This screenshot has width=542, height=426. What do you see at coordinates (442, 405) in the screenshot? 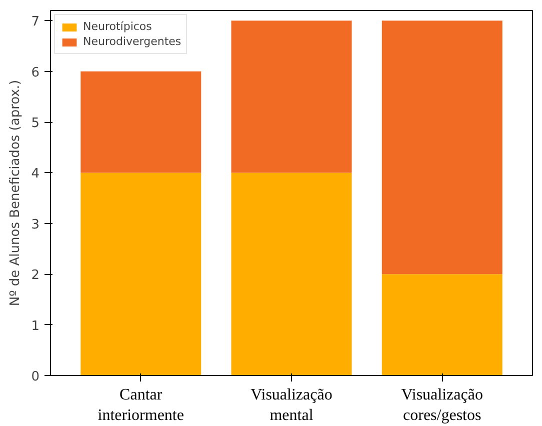
I see `x-tick-label: Visualização cores/gestos` at bounding box center [442, 405].